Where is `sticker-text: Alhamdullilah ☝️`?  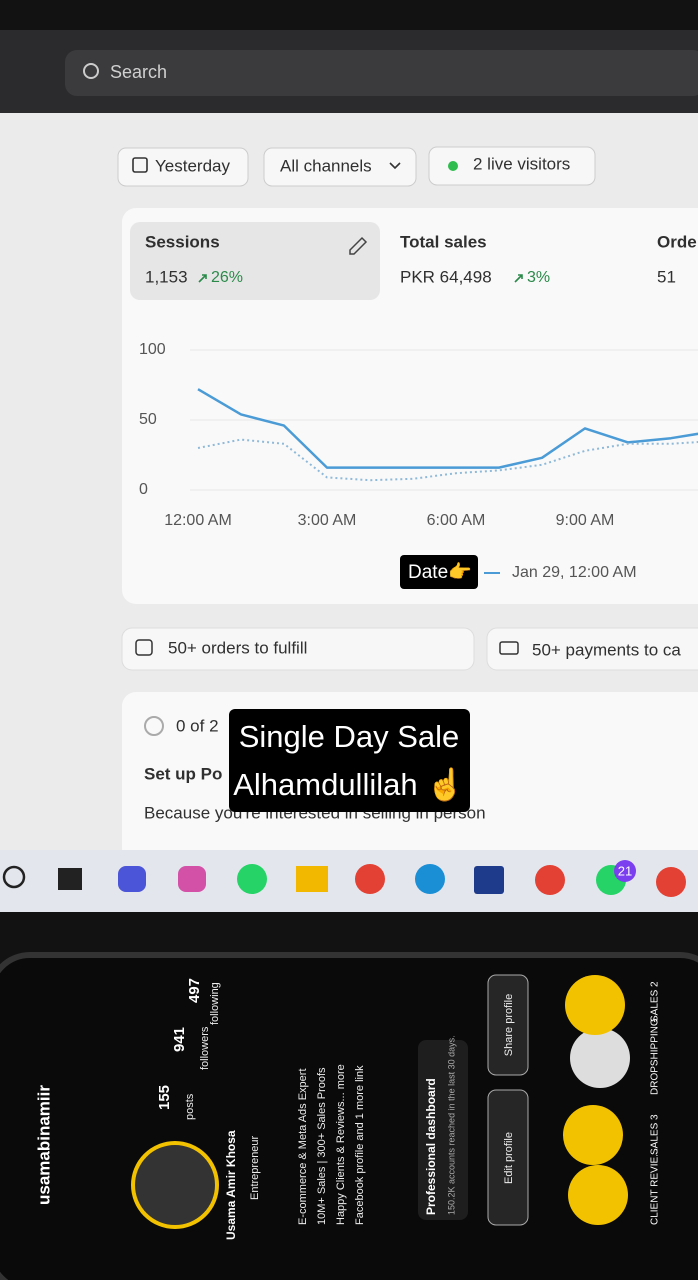 sticker-text: Alhamdullilah ☝️ is located at coordinates (349, 784).